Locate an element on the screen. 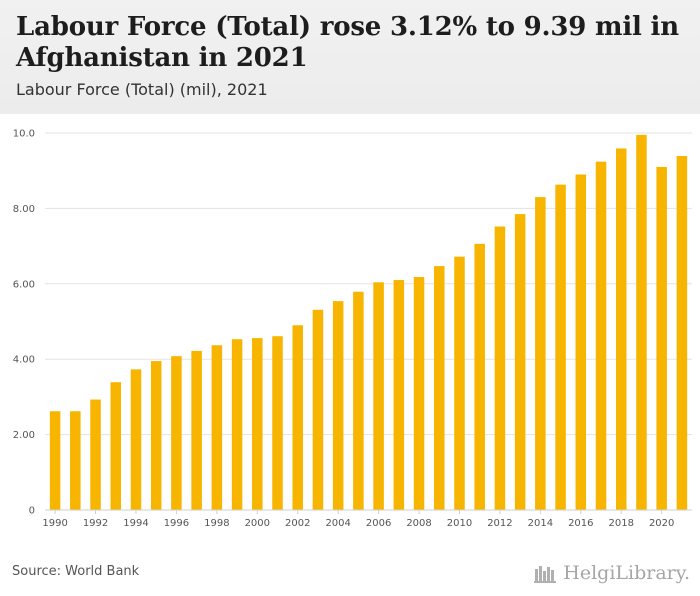  x-tick-label: 2002 is located at coordinates (297, 523).